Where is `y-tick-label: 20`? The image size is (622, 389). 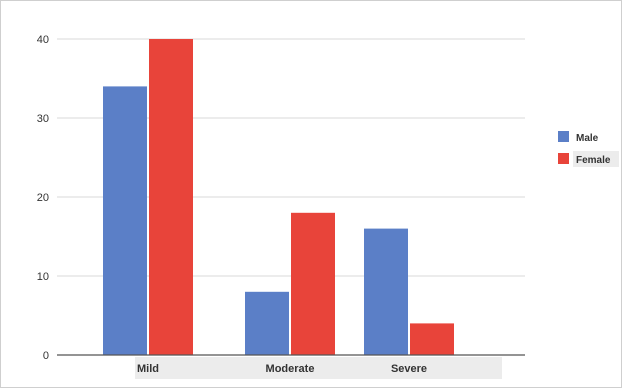
y-tick-label: 20 is located at coordinates (43, 198).